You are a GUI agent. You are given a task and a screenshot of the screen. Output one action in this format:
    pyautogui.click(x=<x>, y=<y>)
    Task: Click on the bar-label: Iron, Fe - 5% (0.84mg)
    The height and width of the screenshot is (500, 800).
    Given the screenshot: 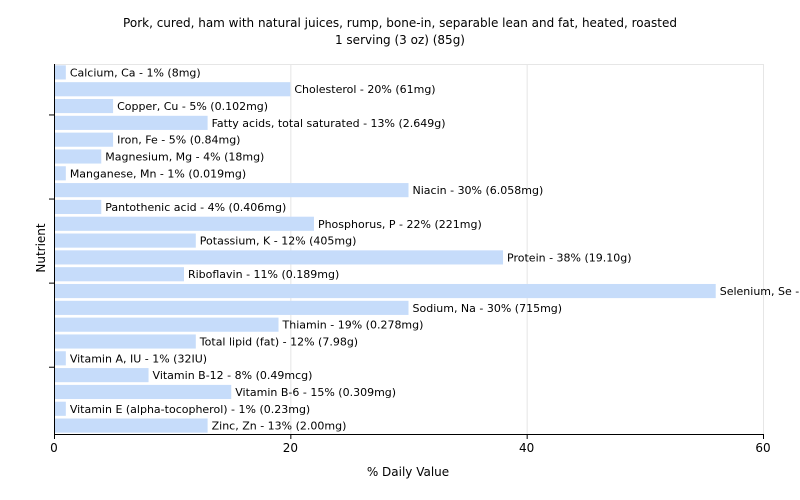 What is the action you would take?
    pyautogui.click(x=178, y=140)
    